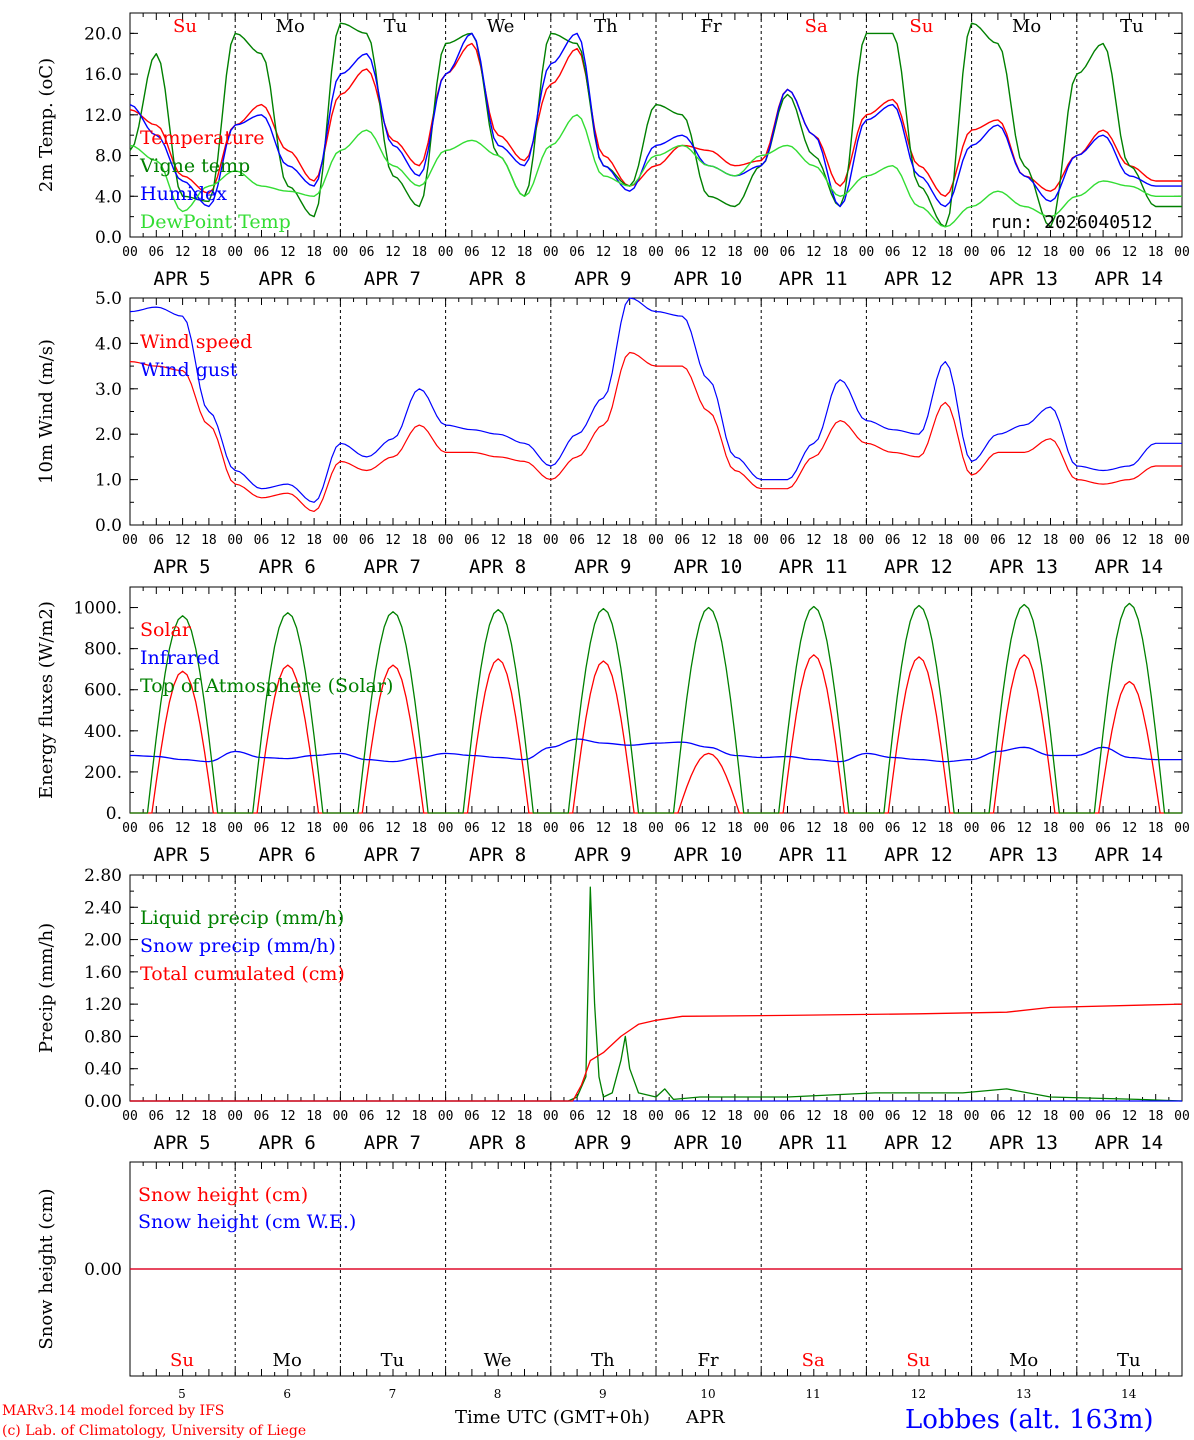 Image resolution: width=1194 pixels, height=1440 pixels. I want to click on y-tick-label: 12.0, so click(103, 116).